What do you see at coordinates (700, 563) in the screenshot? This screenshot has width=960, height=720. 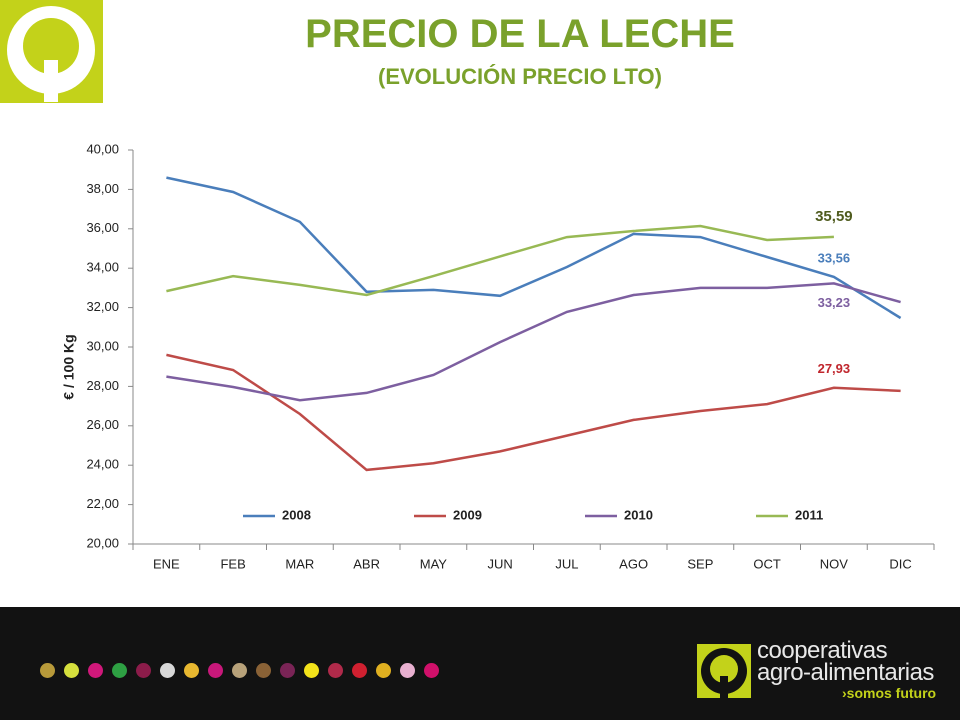 I see `x-tick-label: SEP` at bounding box center [700, 563].